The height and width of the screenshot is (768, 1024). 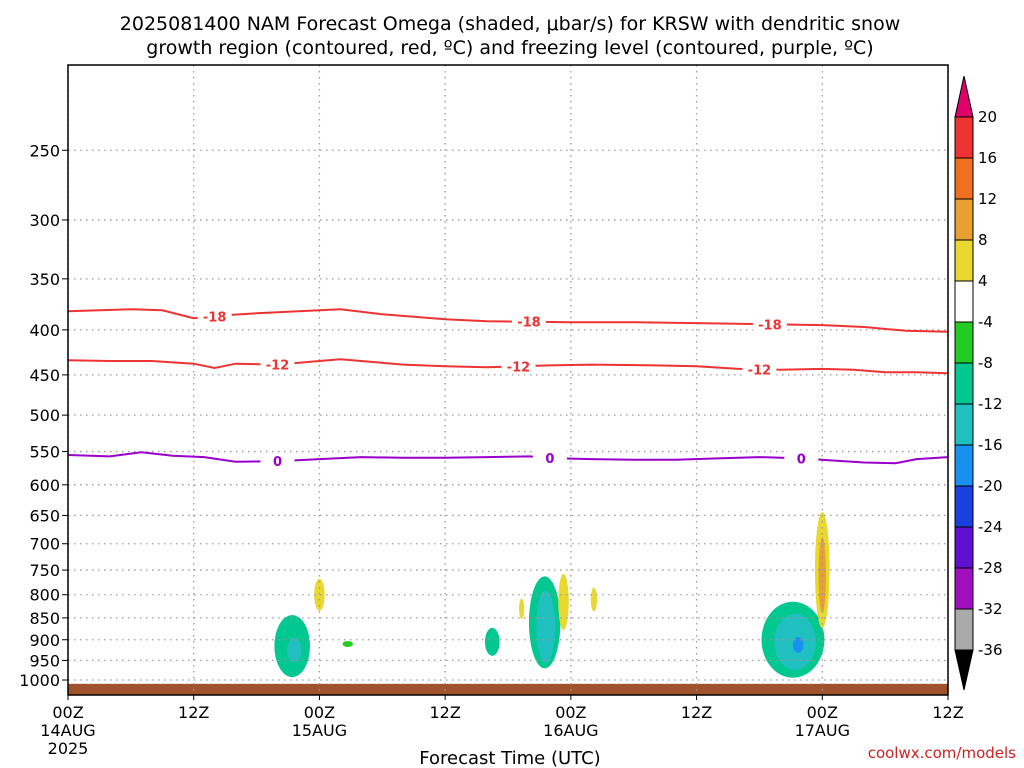 What do you see at coordinates (44, 485) in the screenshot?
I see `y-tick-label-600: 600` at bounding box center [44, 485].